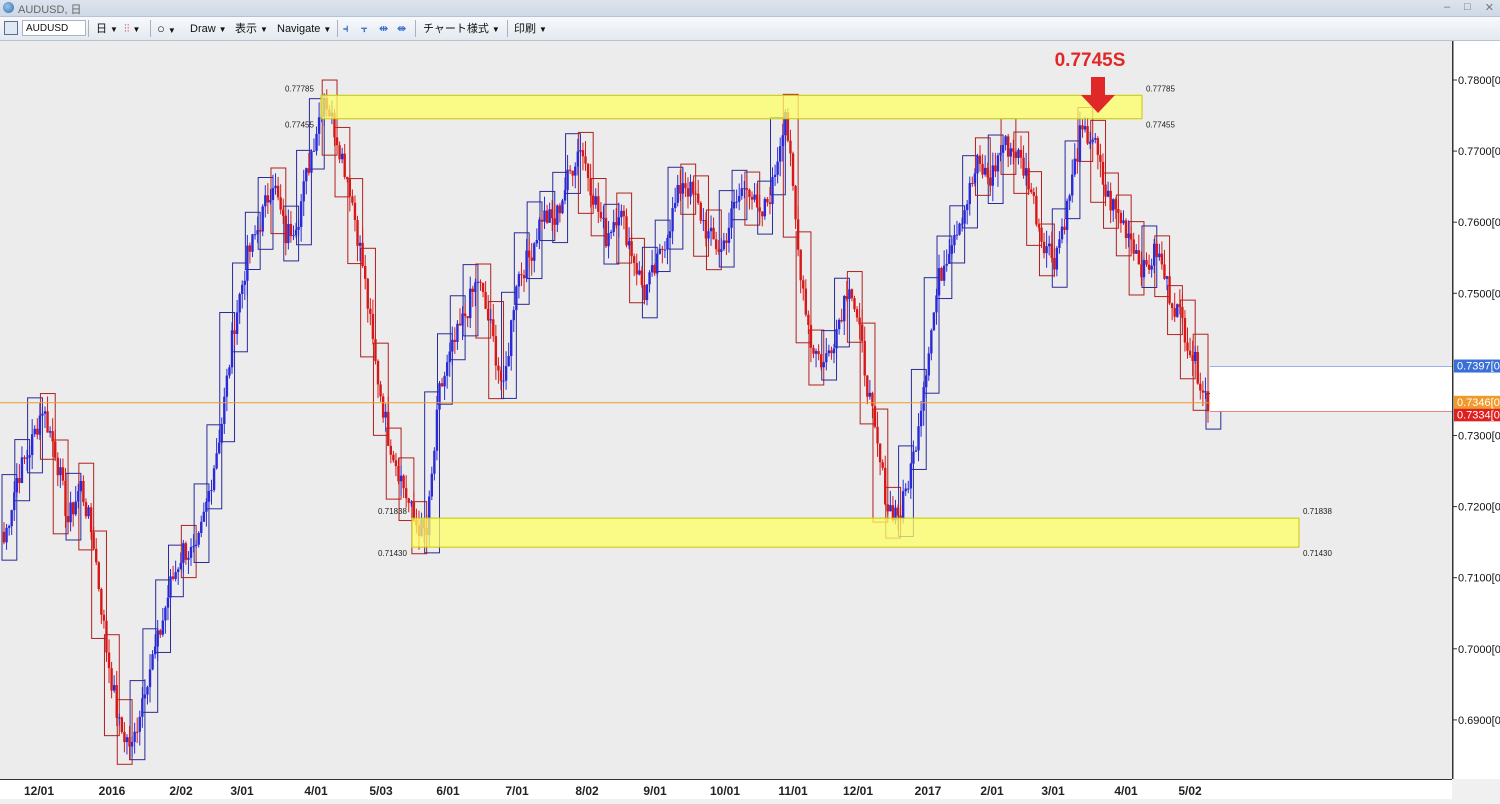 The width and height of the screenshot is (1500, 804). What do you see at coordinates (304, 29) in the screenshot?
I see `navigate-menu: Navigate ▼` at bounding box center [304, 29].